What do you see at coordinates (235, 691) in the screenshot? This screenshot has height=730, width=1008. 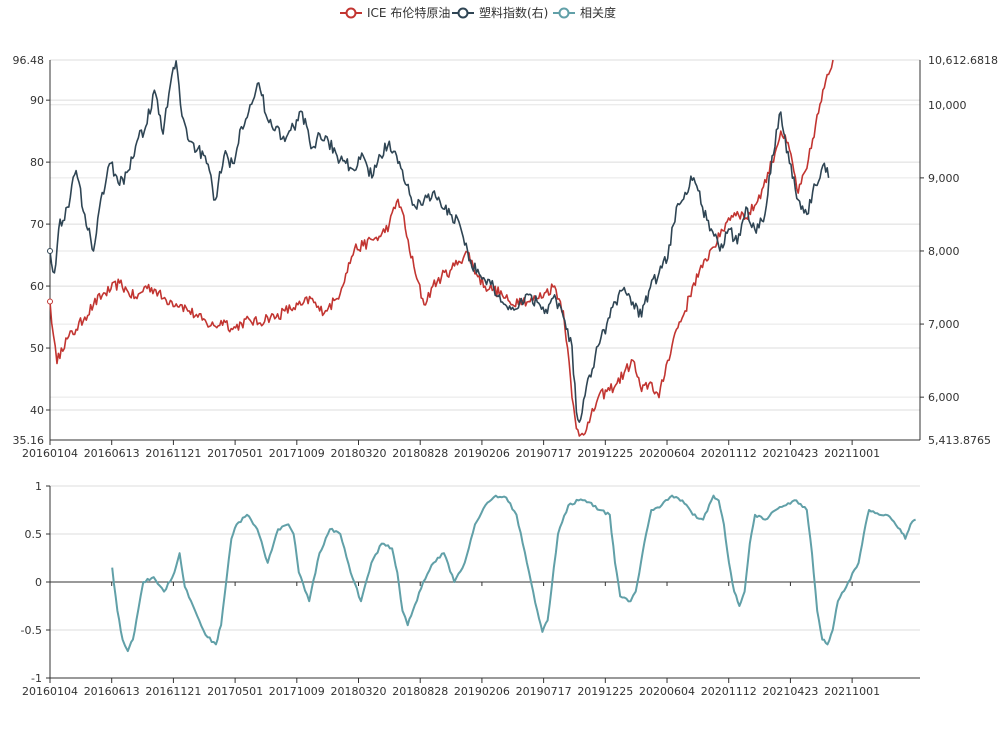 I see `bottom-x-tick-label-3: 20170501` at bounding box center [235, 691].